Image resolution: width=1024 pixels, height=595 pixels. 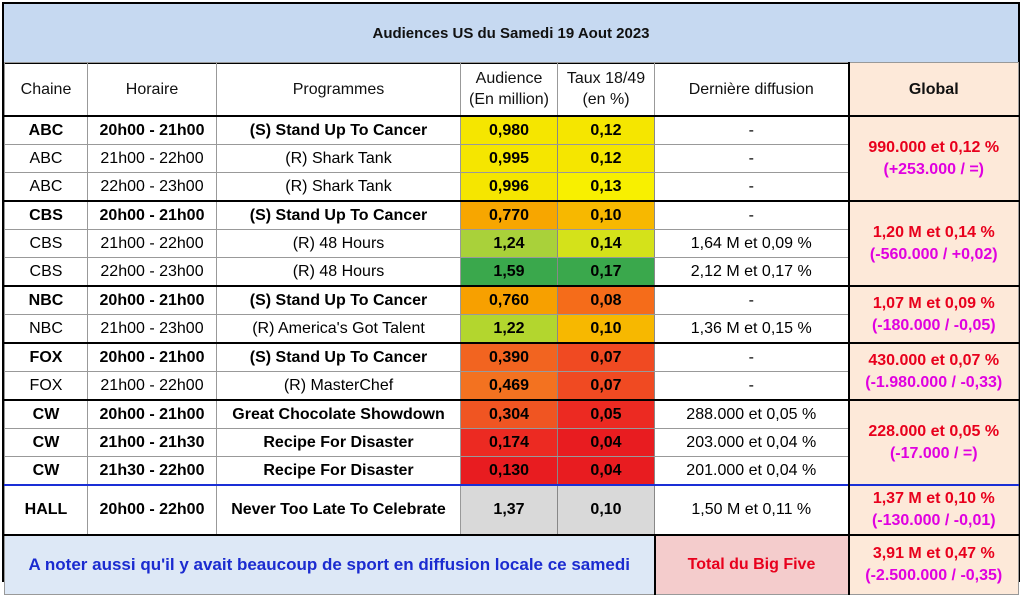 What do you see at coordinates (509, 471) in the screenshot?
I see `cell-audience: 0,130` at bounding box center [509, 471].